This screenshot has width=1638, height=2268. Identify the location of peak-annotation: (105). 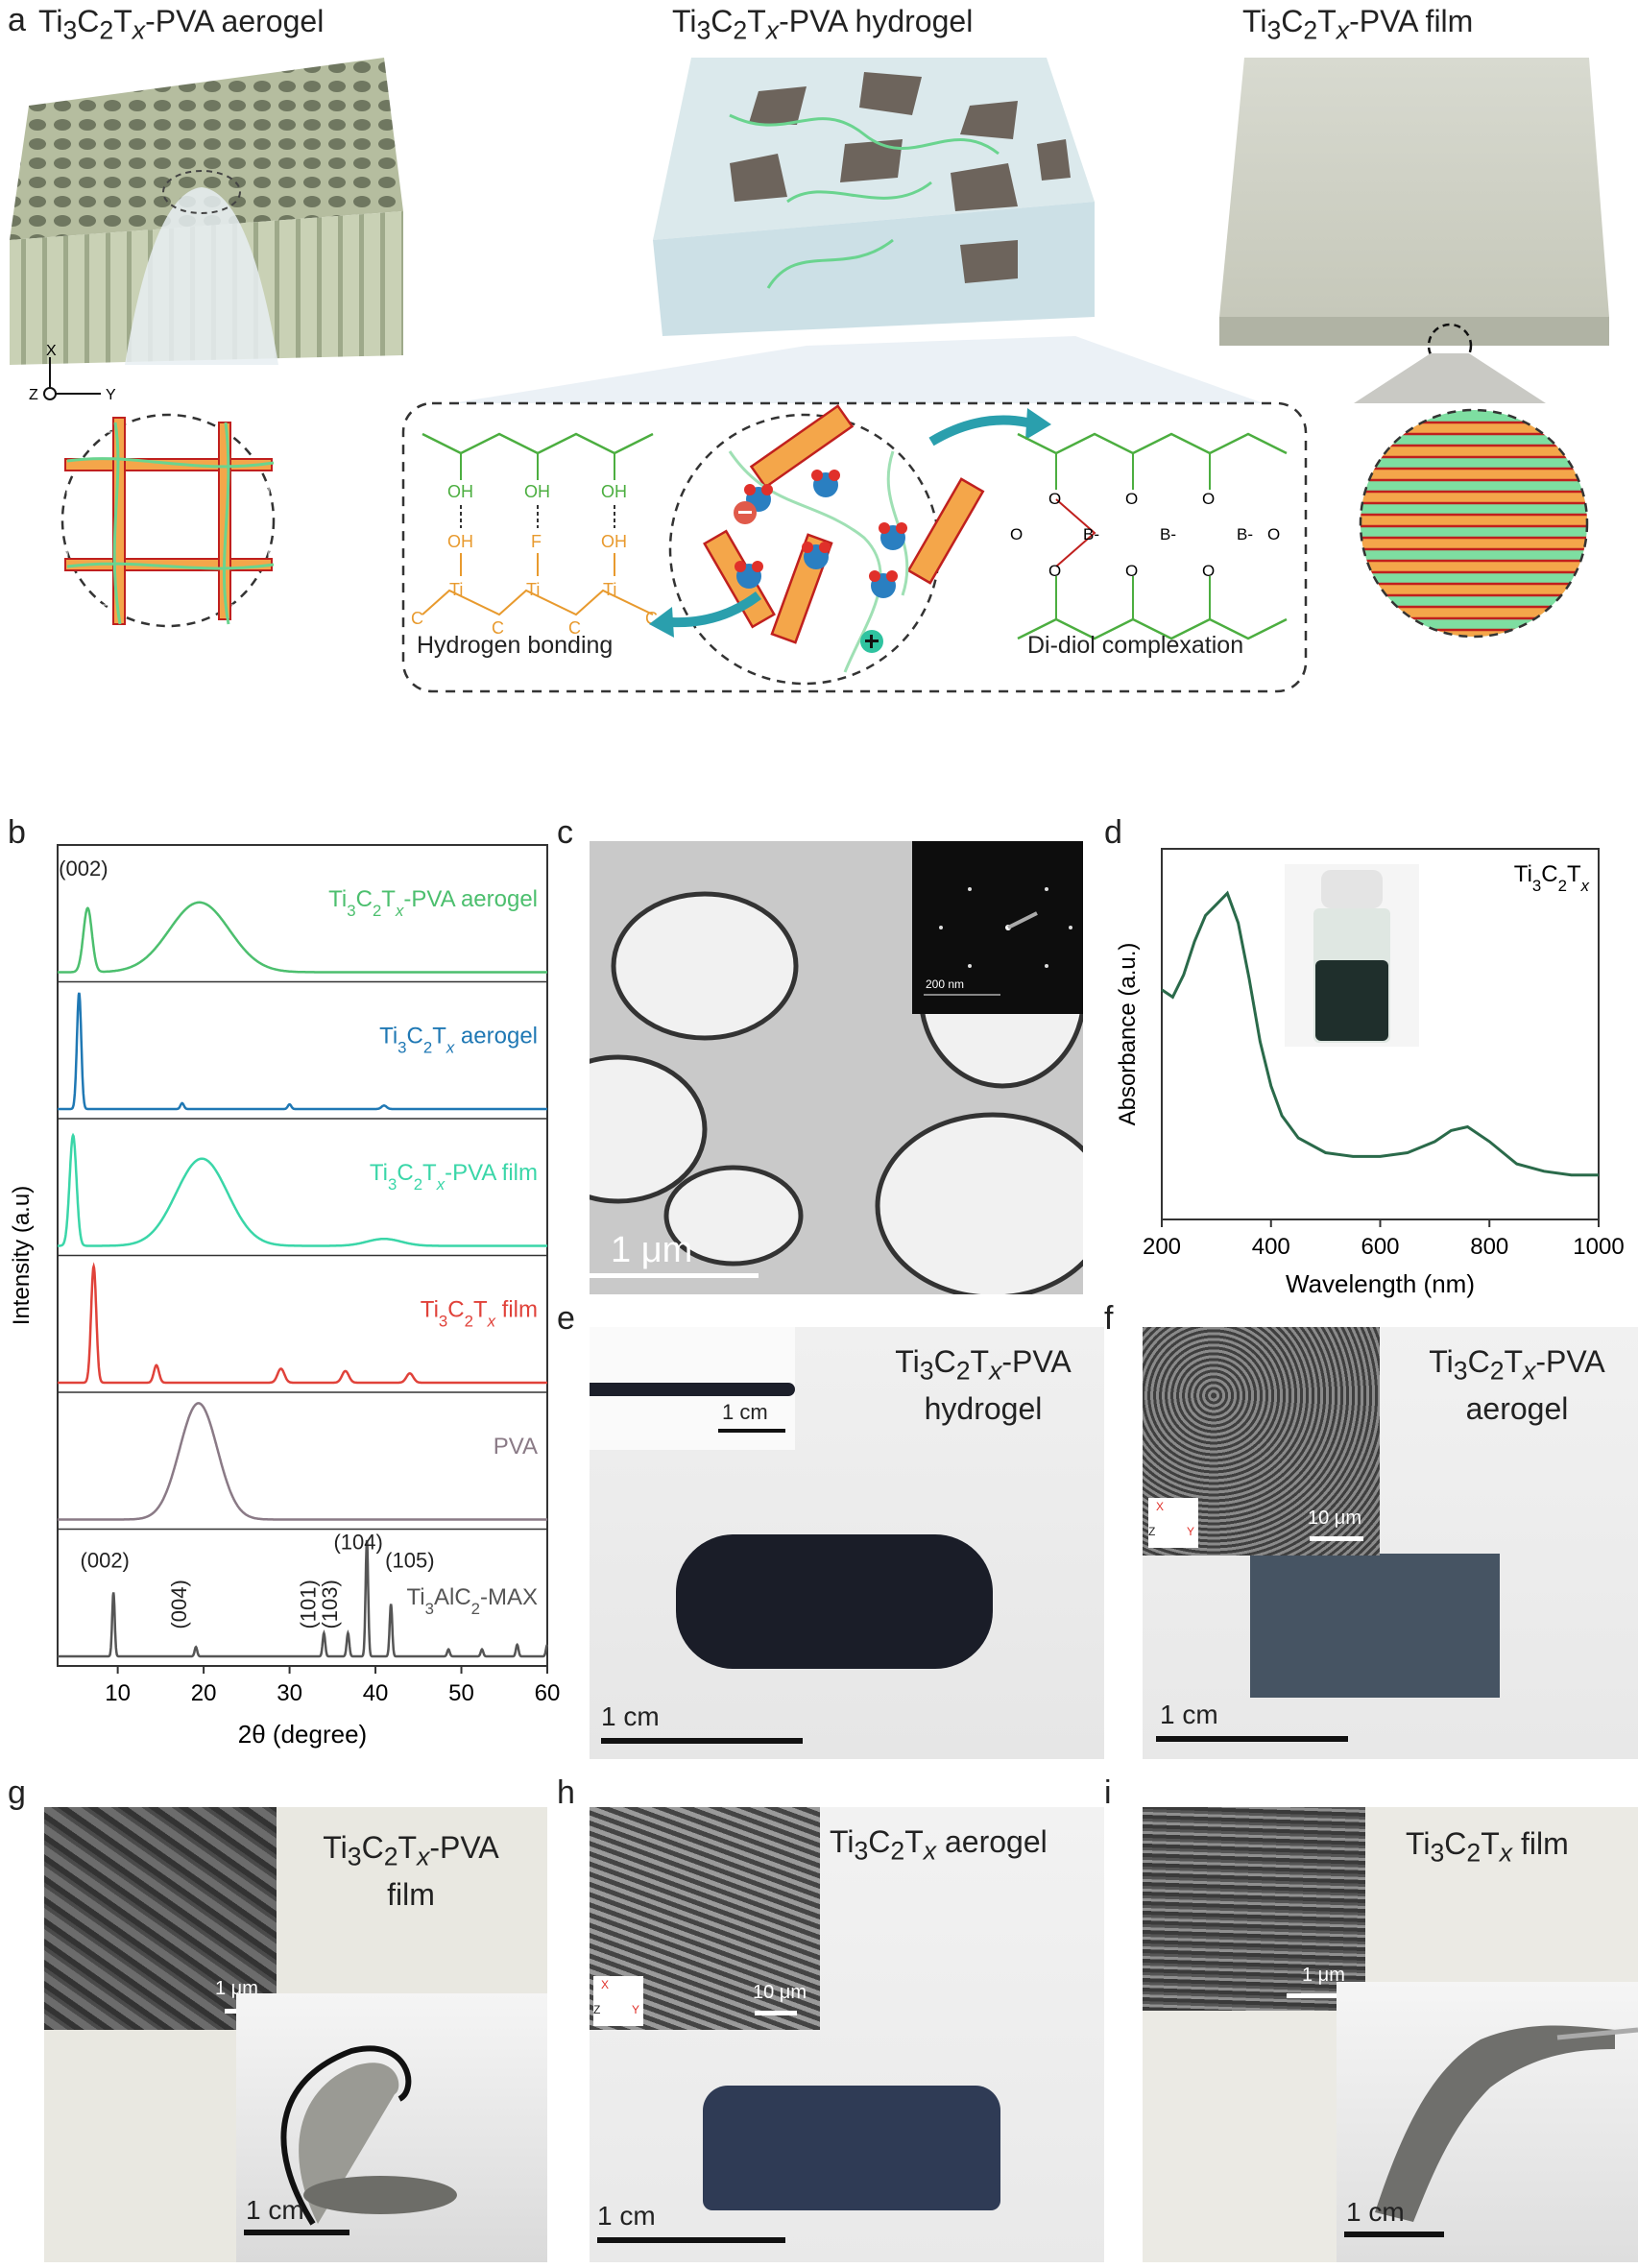
(410, 1560).